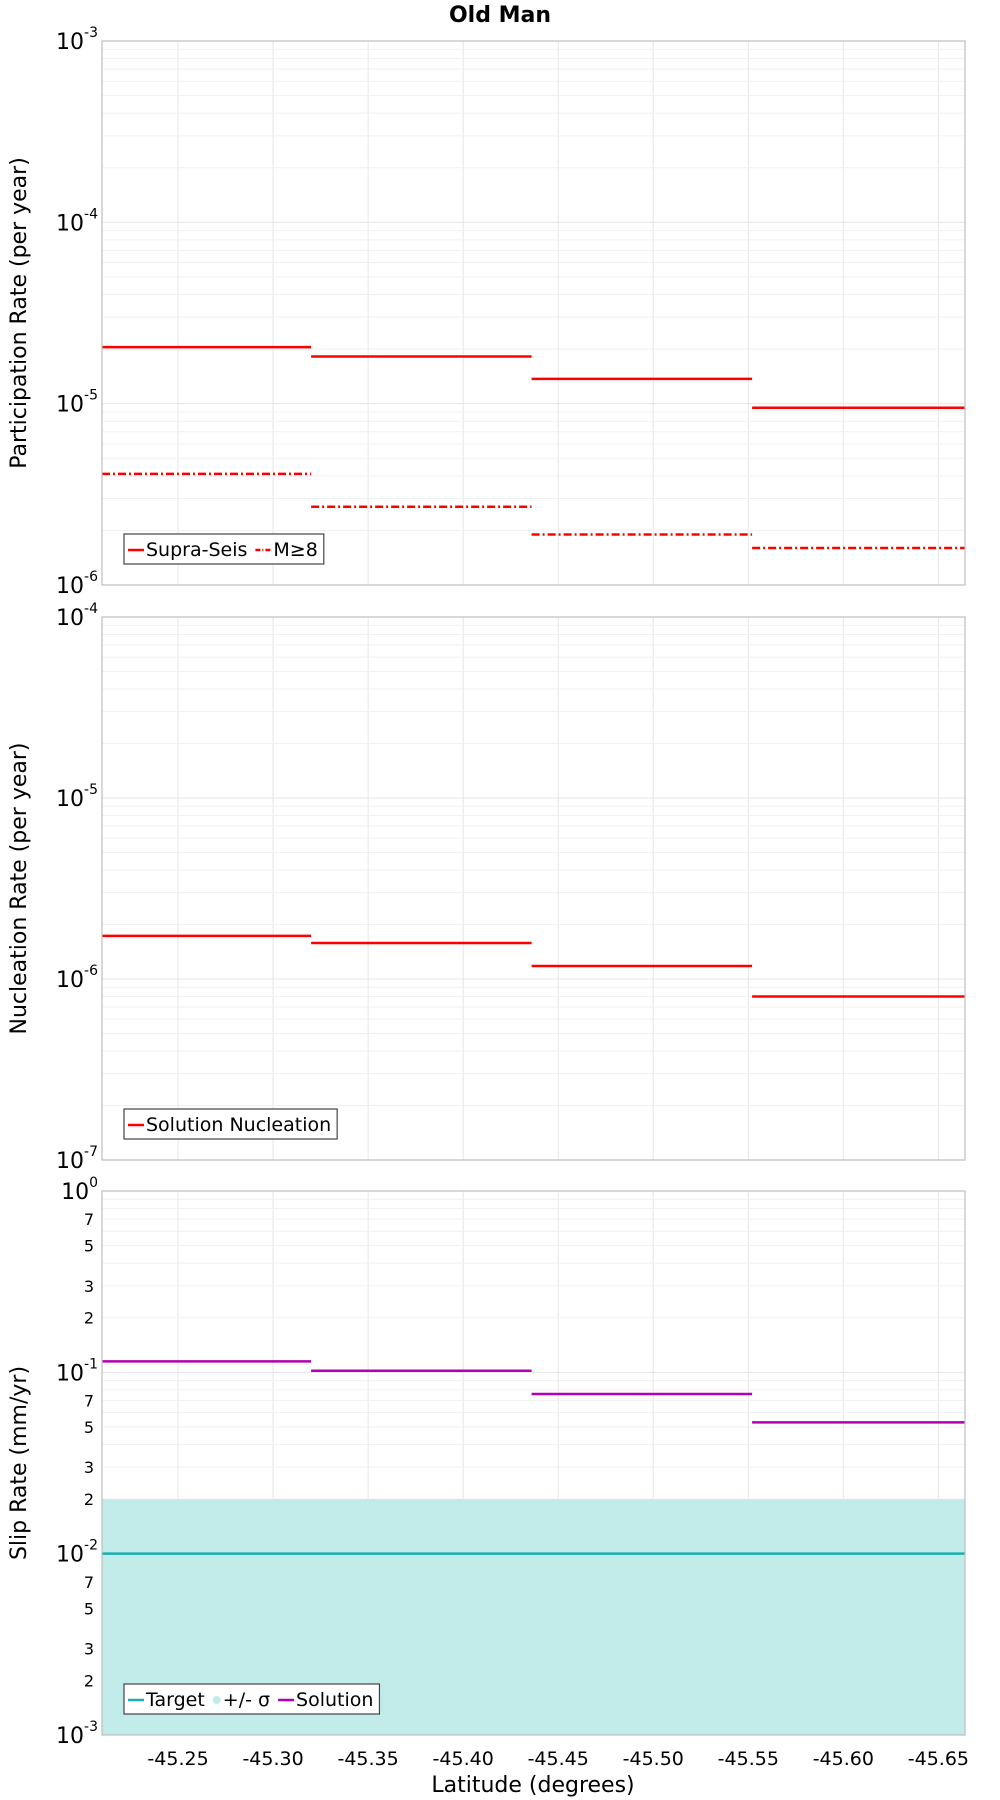  Describe the element at coordinates (748, 1759) in the screenshot. I see `x-tick-label: -45.55` at that location.